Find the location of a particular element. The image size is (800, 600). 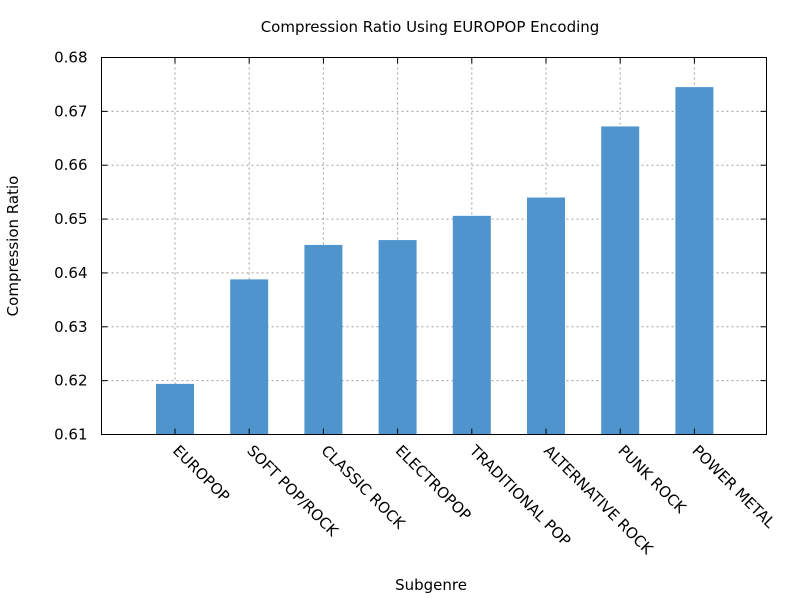

y-tick-label: 0.64 is located at coordinates (70, 273).